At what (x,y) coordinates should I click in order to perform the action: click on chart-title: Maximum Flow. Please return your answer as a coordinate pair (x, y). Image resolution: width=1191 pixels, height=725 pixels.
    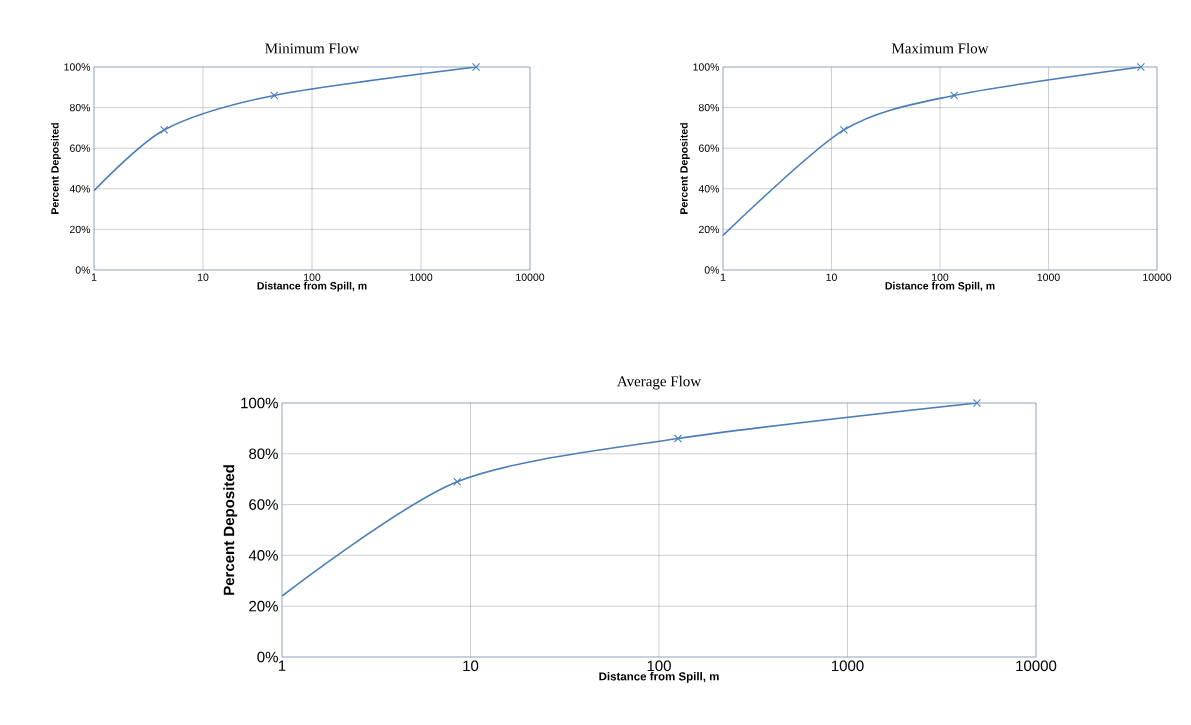
    Looking at the image, I should click on (940, 48).